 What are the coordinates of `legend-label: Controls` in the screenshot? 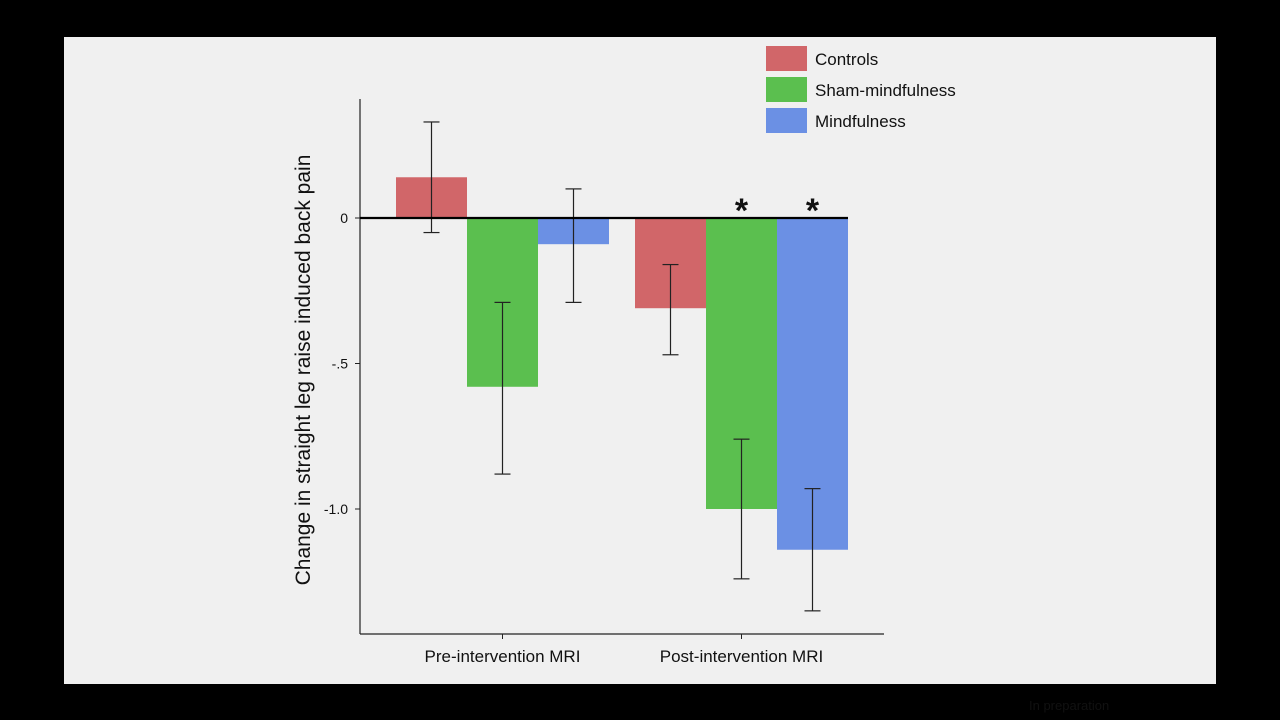 It's located at (846, 59).